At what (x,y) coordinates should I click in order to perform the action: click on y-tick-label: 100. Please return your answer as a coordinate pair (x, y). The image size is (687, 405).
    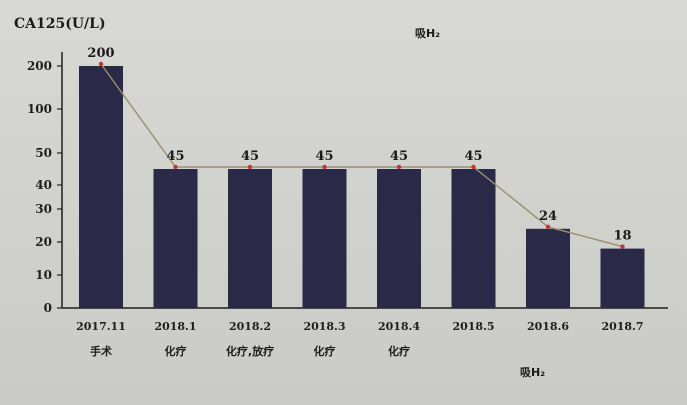
    Looking at the image, I should click on (39, 109).